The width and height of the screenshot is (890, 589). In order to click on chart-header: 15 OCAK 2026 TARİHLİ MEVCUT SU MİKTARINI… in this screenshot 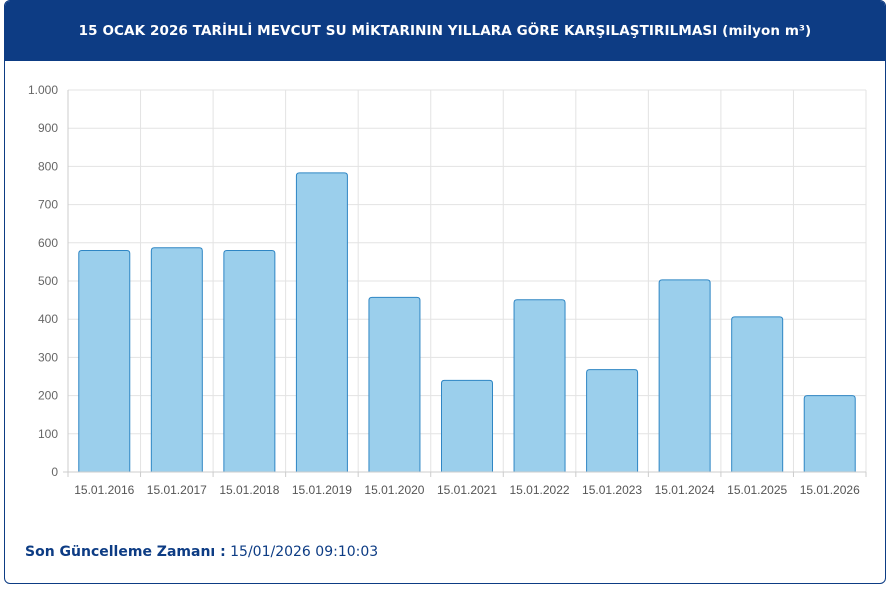, I will do `click(445, 31)`.